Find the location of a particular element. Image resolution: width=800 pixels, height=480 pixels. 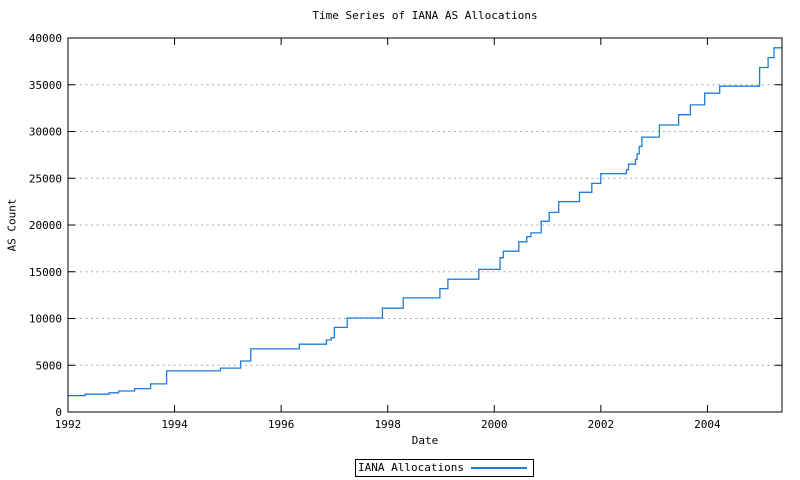

y-tick-label: 20000 is located at coordinates (45, 225).